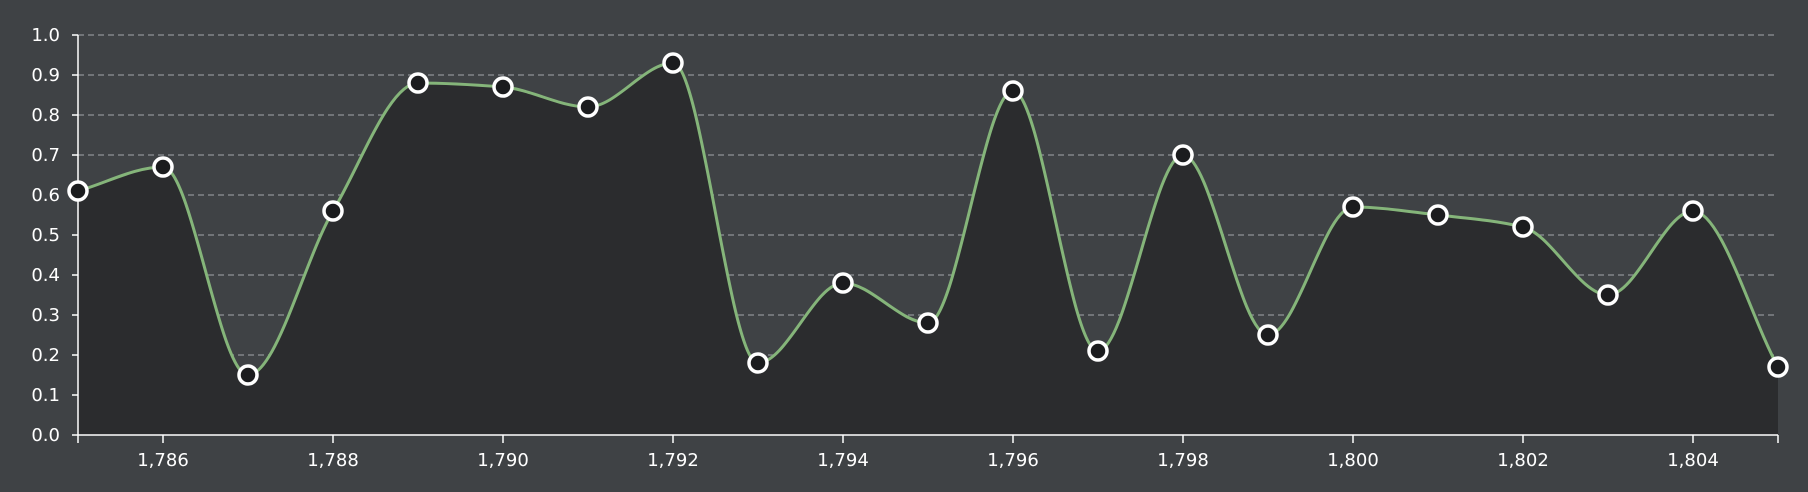 The height and width of the screenshot is (492, 1808). I want to click on y-tick-label: 0.4, so click(45, 275).